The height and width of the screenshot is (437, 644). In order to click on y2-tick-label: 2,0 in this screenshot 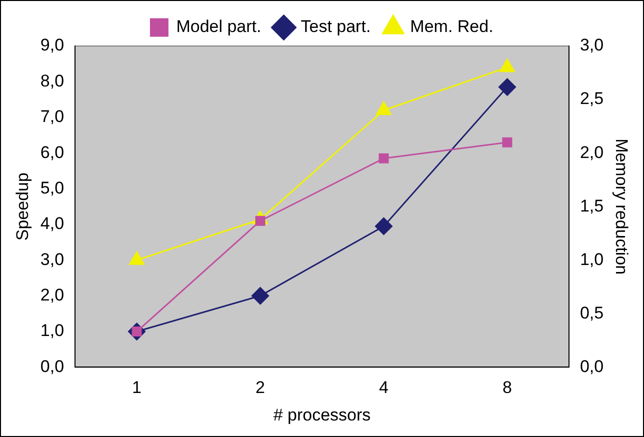, I will do `click(592, 152)`.